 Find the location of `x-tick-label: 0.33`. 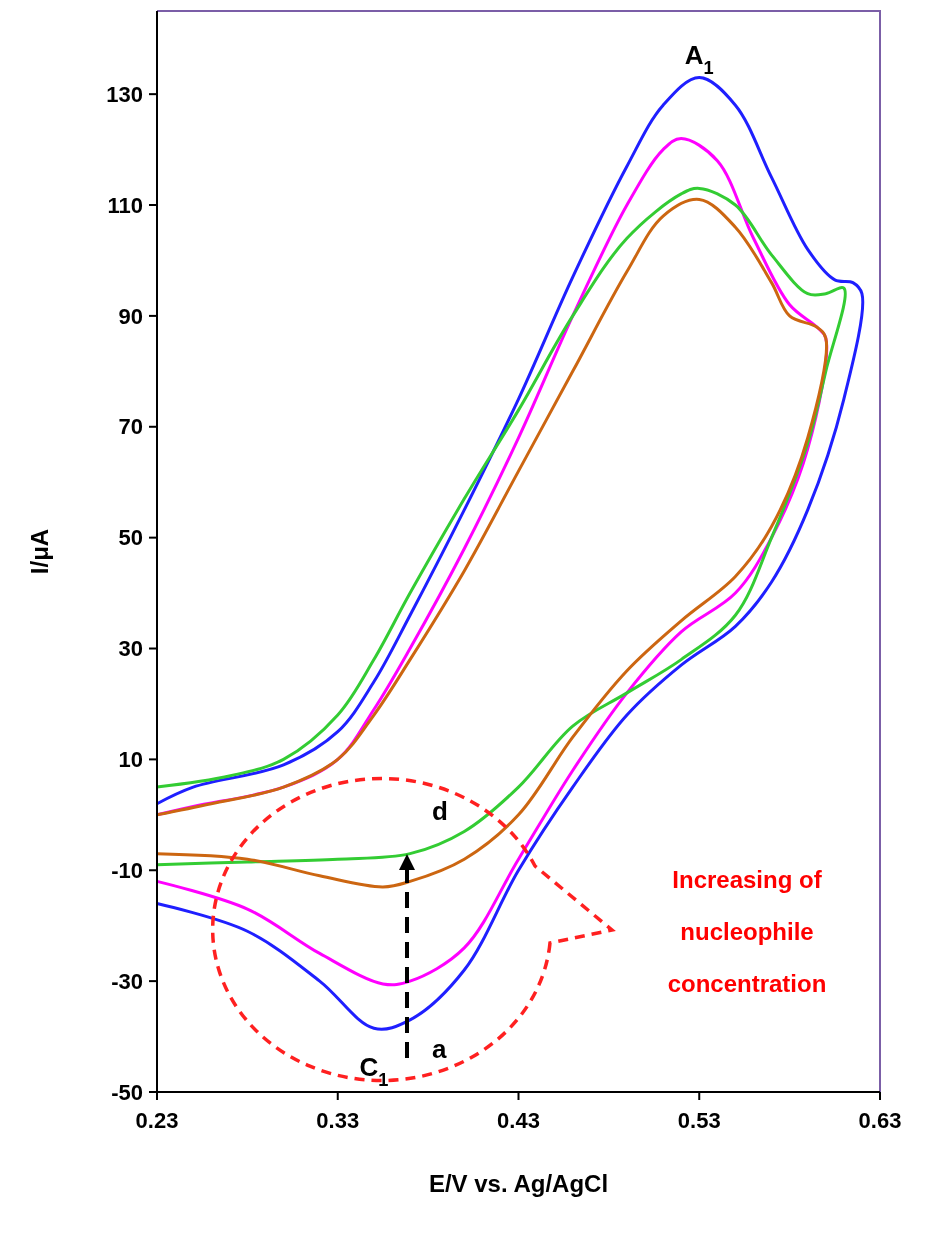

x-tick-label: 0.33 is located at coordinates (338, 1120).